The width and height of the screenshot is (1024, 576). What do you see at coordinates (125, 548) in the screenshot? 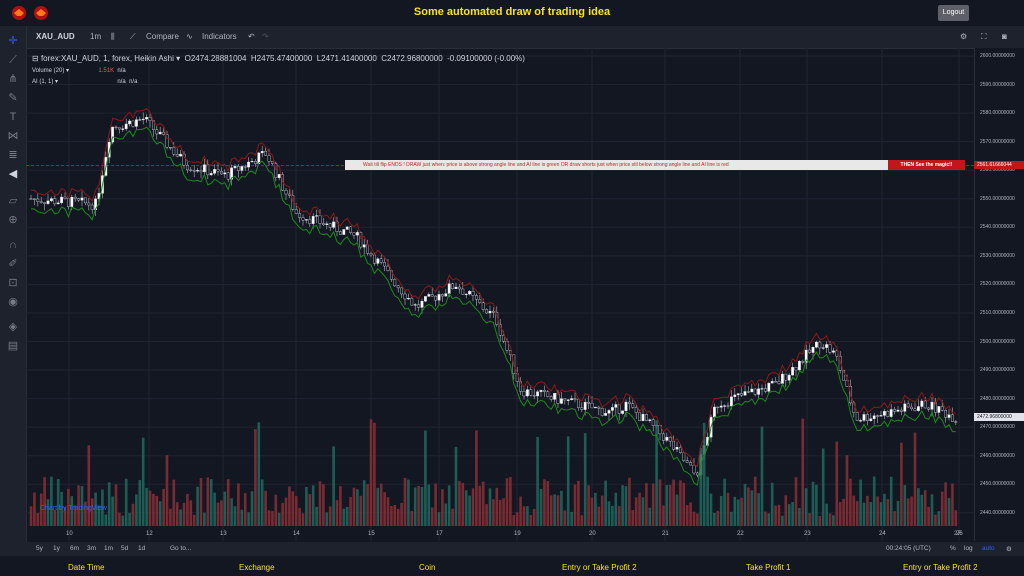
I see `range-button-5d: 5d` at bounding box center [125, 548].